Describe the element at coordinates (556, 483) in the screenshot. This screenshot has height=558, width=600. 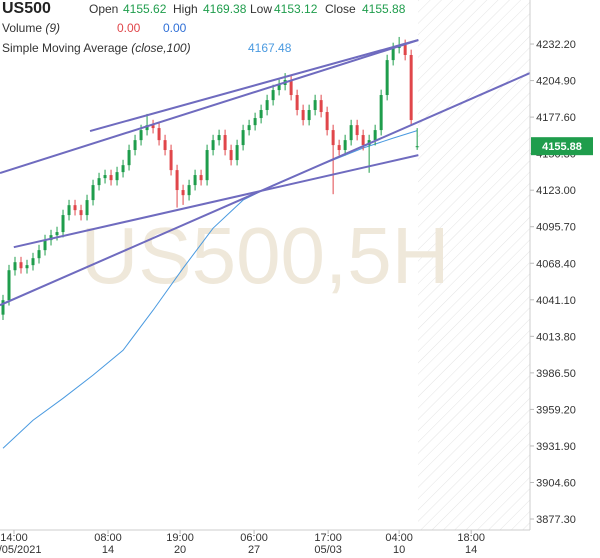
I see `y-tick-label: 3904.60` at that location.